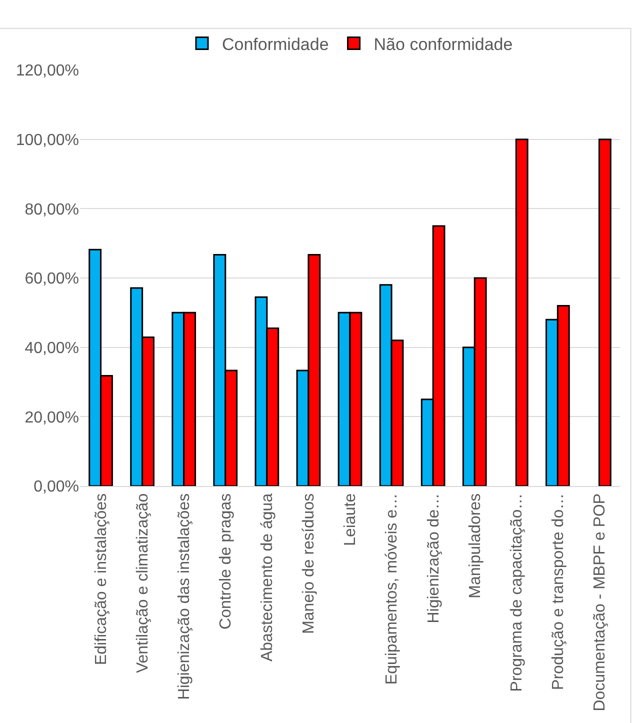  Describe the element at coordinates (475, 545) in the screenshot. I see `x-tick-label: Manipuladores` at that location.